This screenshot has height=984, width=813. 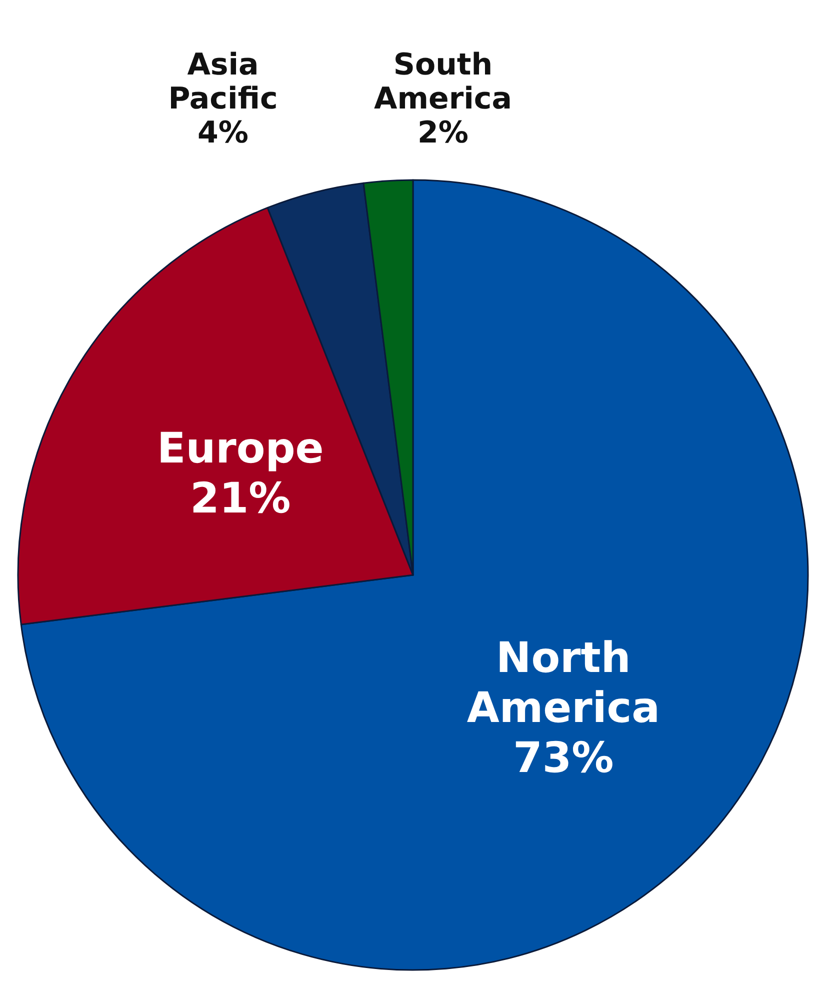 I want to click on slice-label: Europe, so click(x=240, y=447).